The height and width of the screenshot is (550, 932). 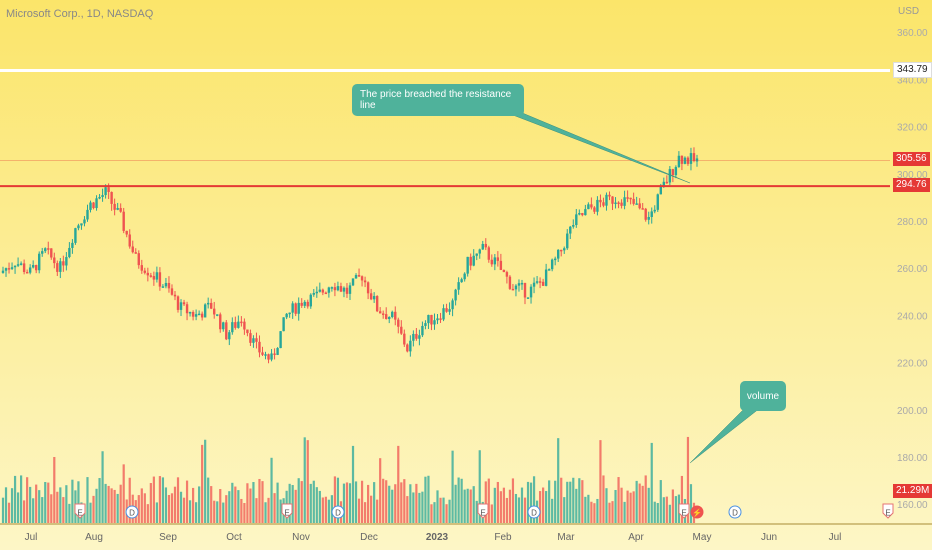 I want to click on y-tick-label: 360.00, so click(x=912, y=33).